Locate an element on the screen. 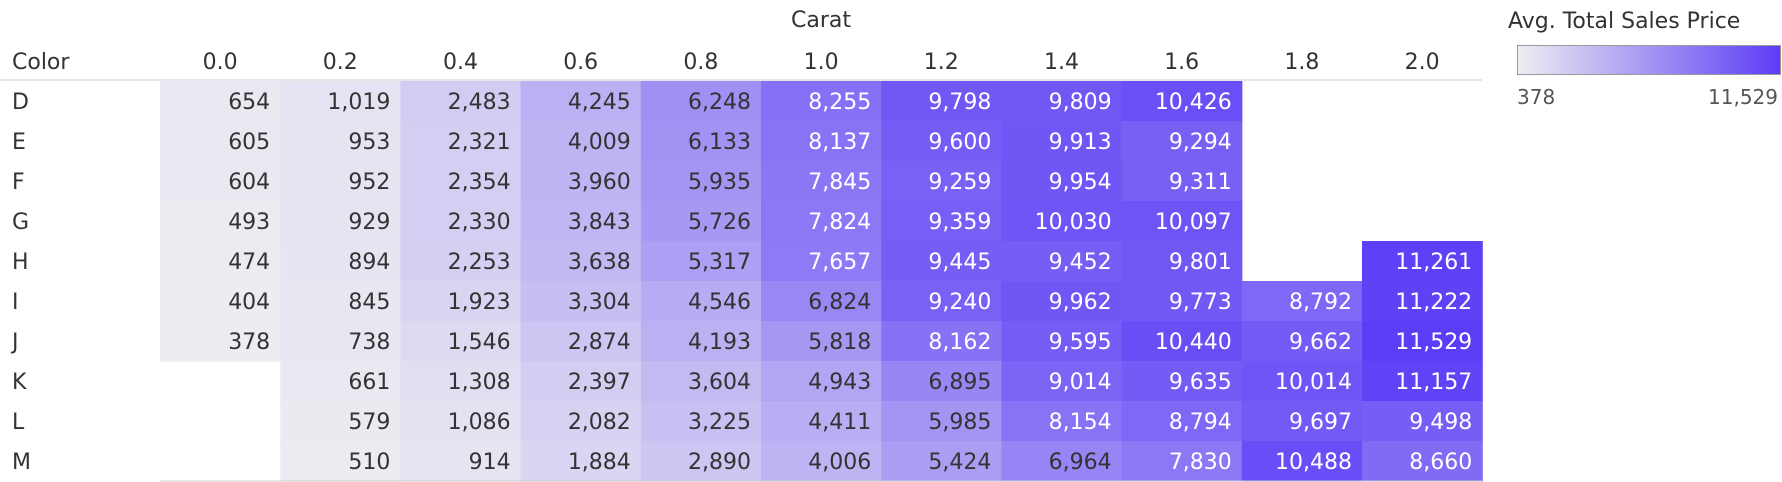 The width and height of the screenshot is (1782, 482). cell-value-label: 9,600 is located at coordinates (959, 142).